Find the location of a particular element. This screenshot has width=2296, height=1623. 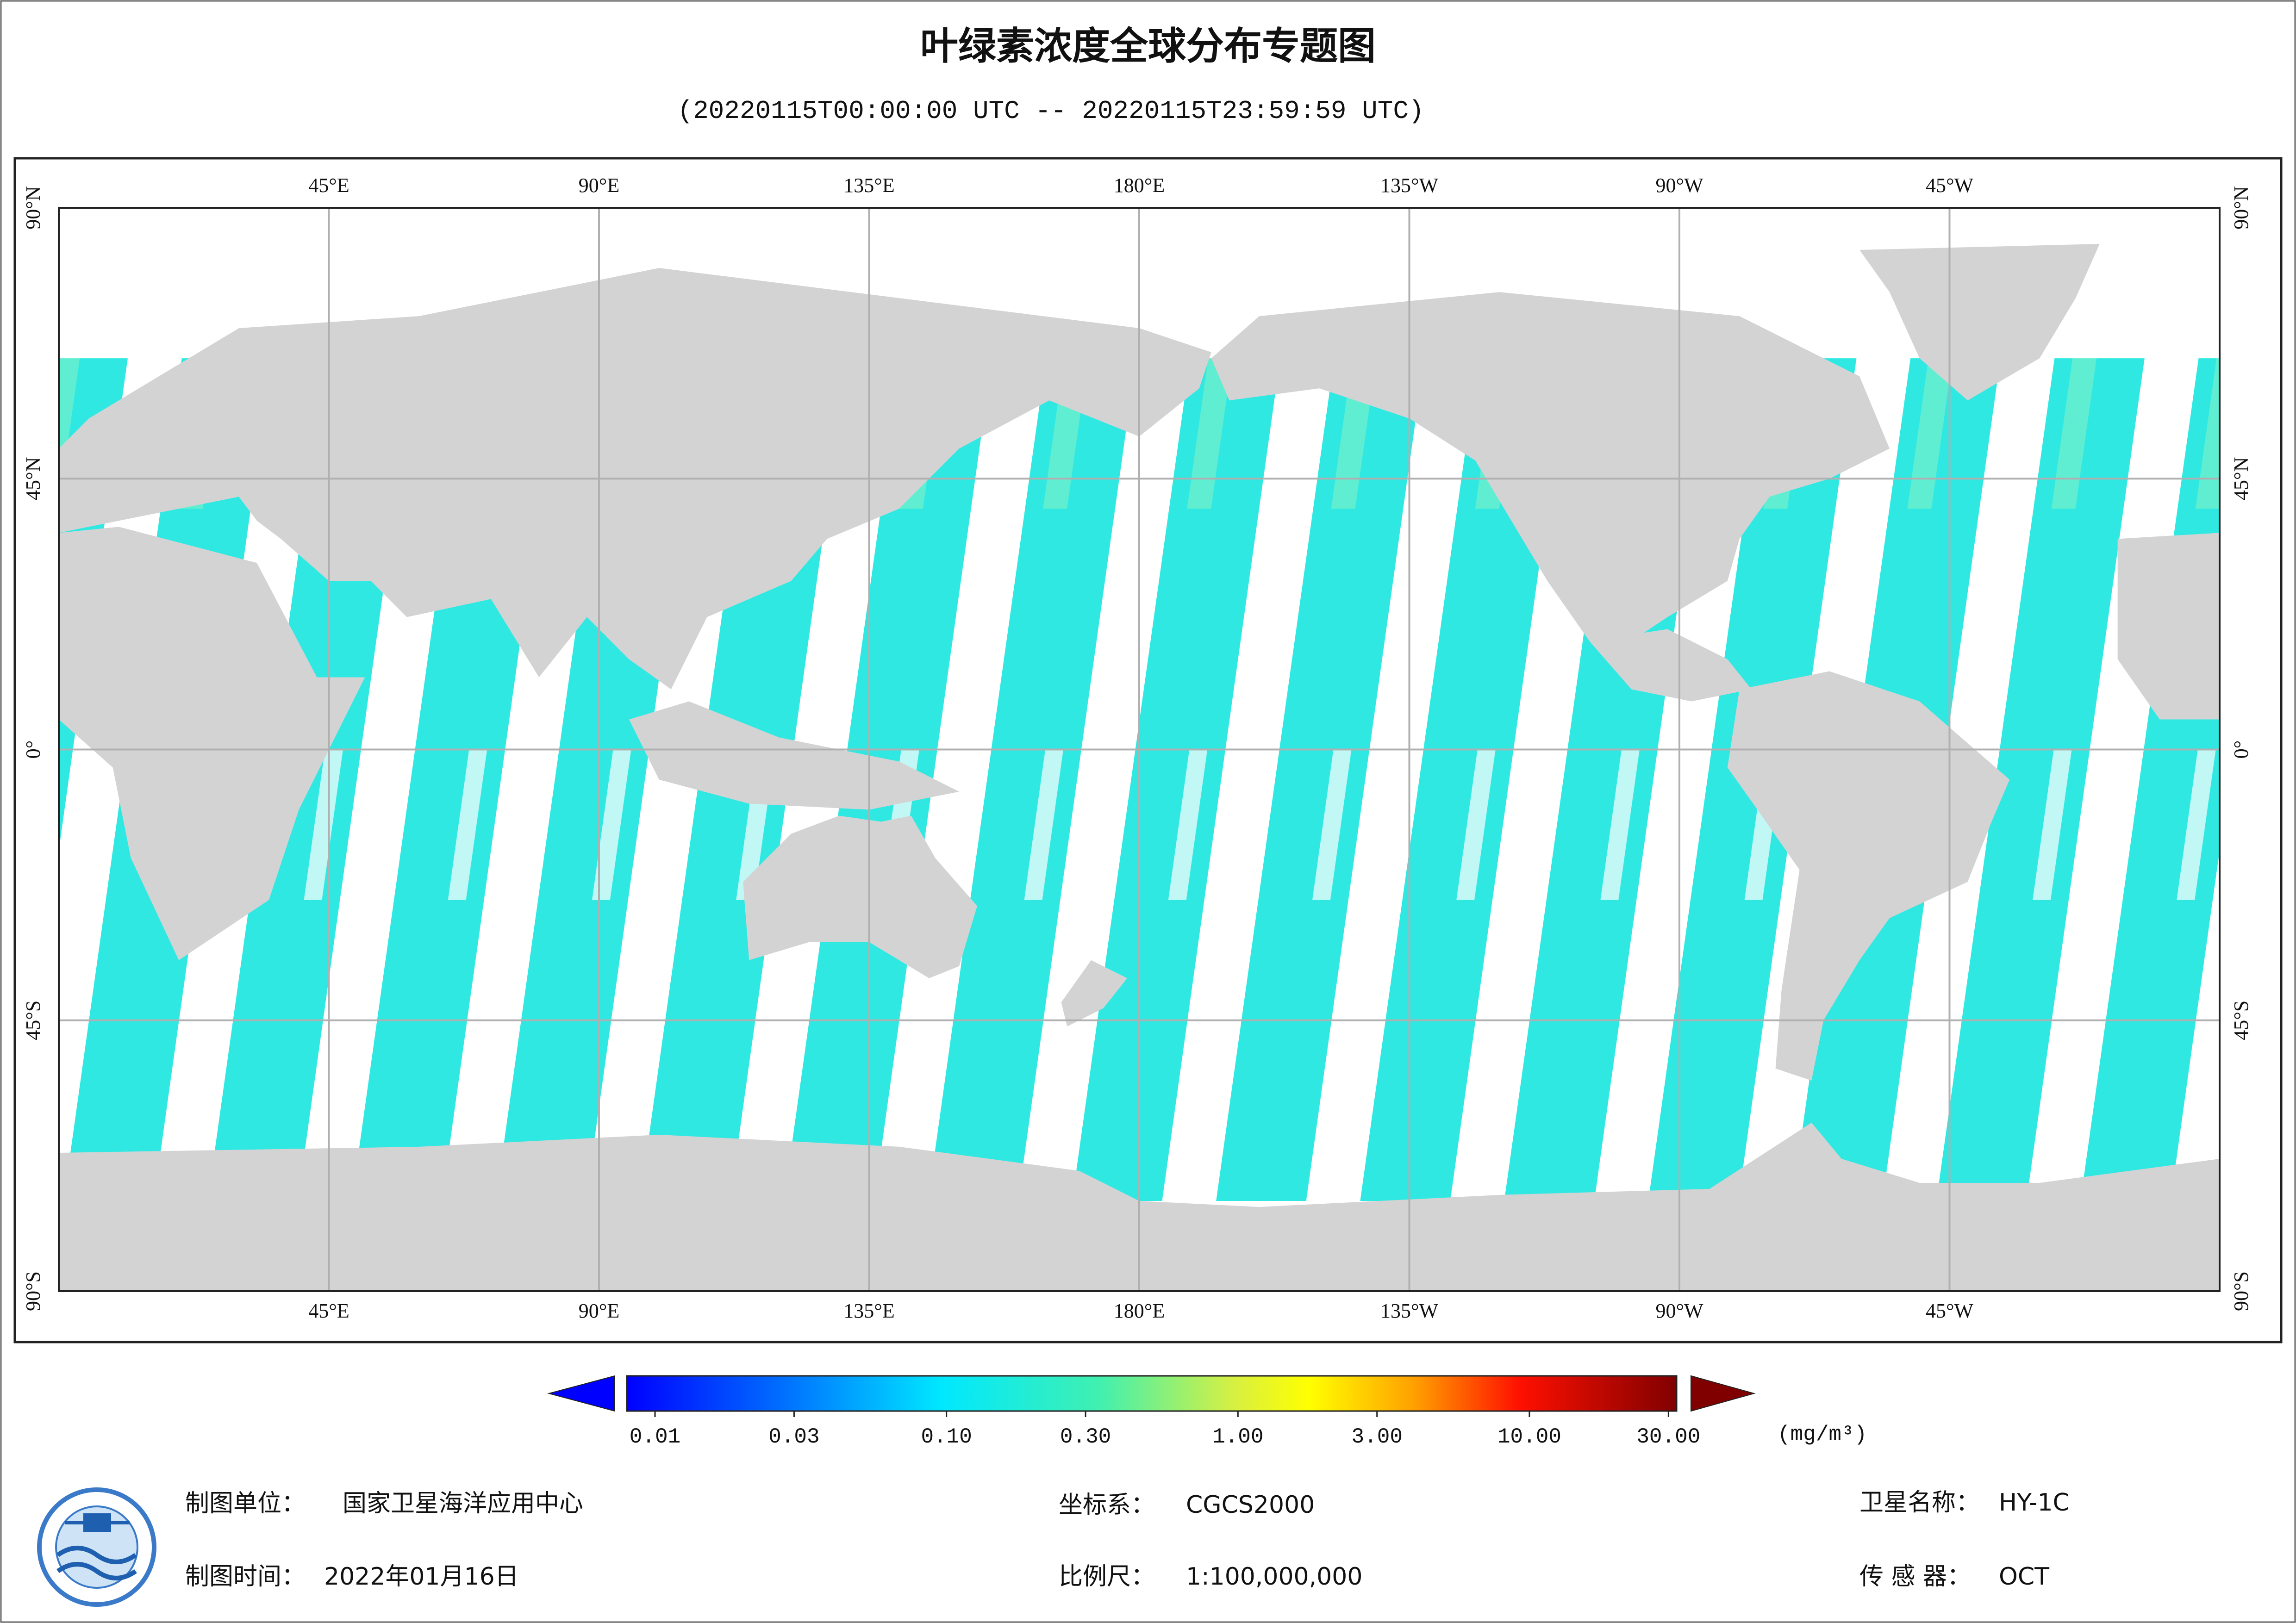

lon-label-top: 135°E is located at coordinates (868, 185).